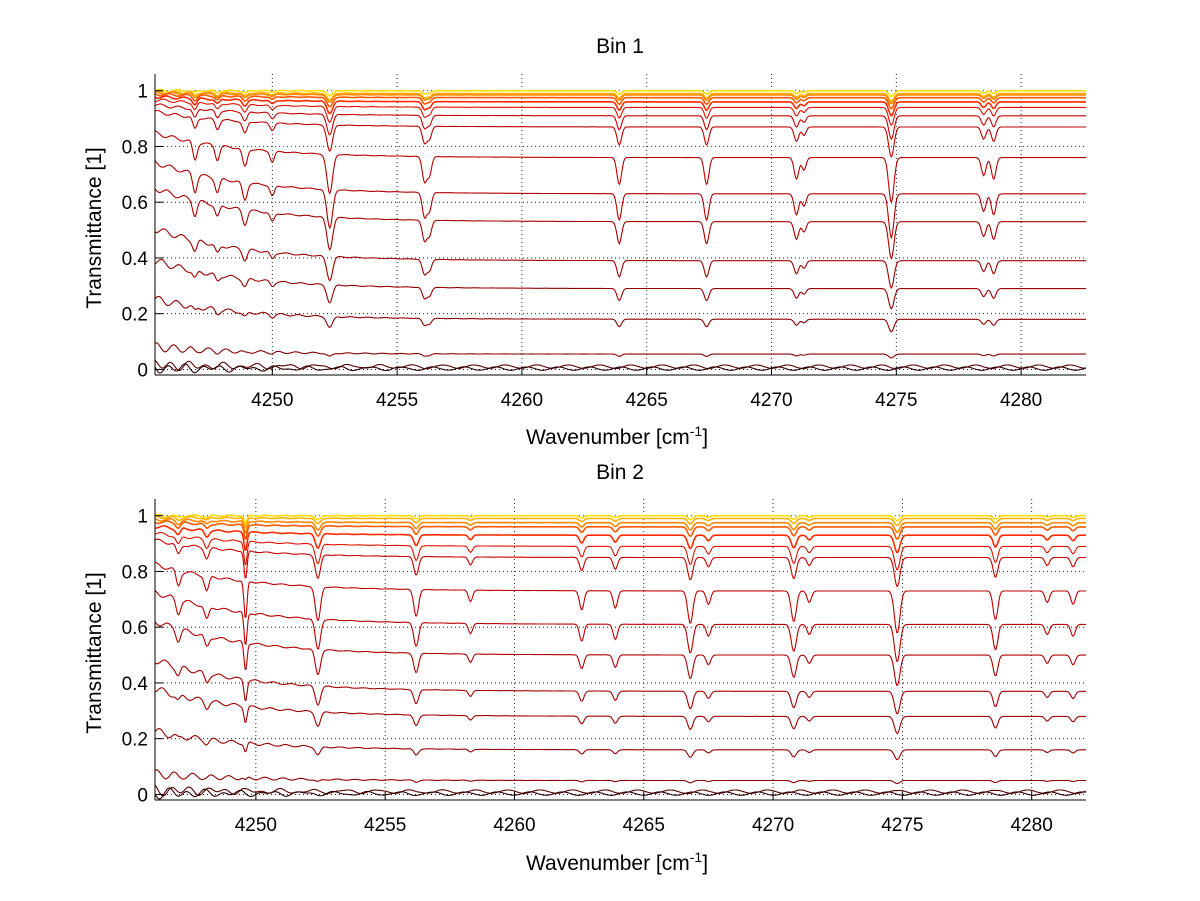 Image resolution: width=1200 pixels, height=901 pixels. What do you see at coordinates (620, 472) in the screenshot?
I see `chart-title: Bin 2` at bounding box center [620, 472].